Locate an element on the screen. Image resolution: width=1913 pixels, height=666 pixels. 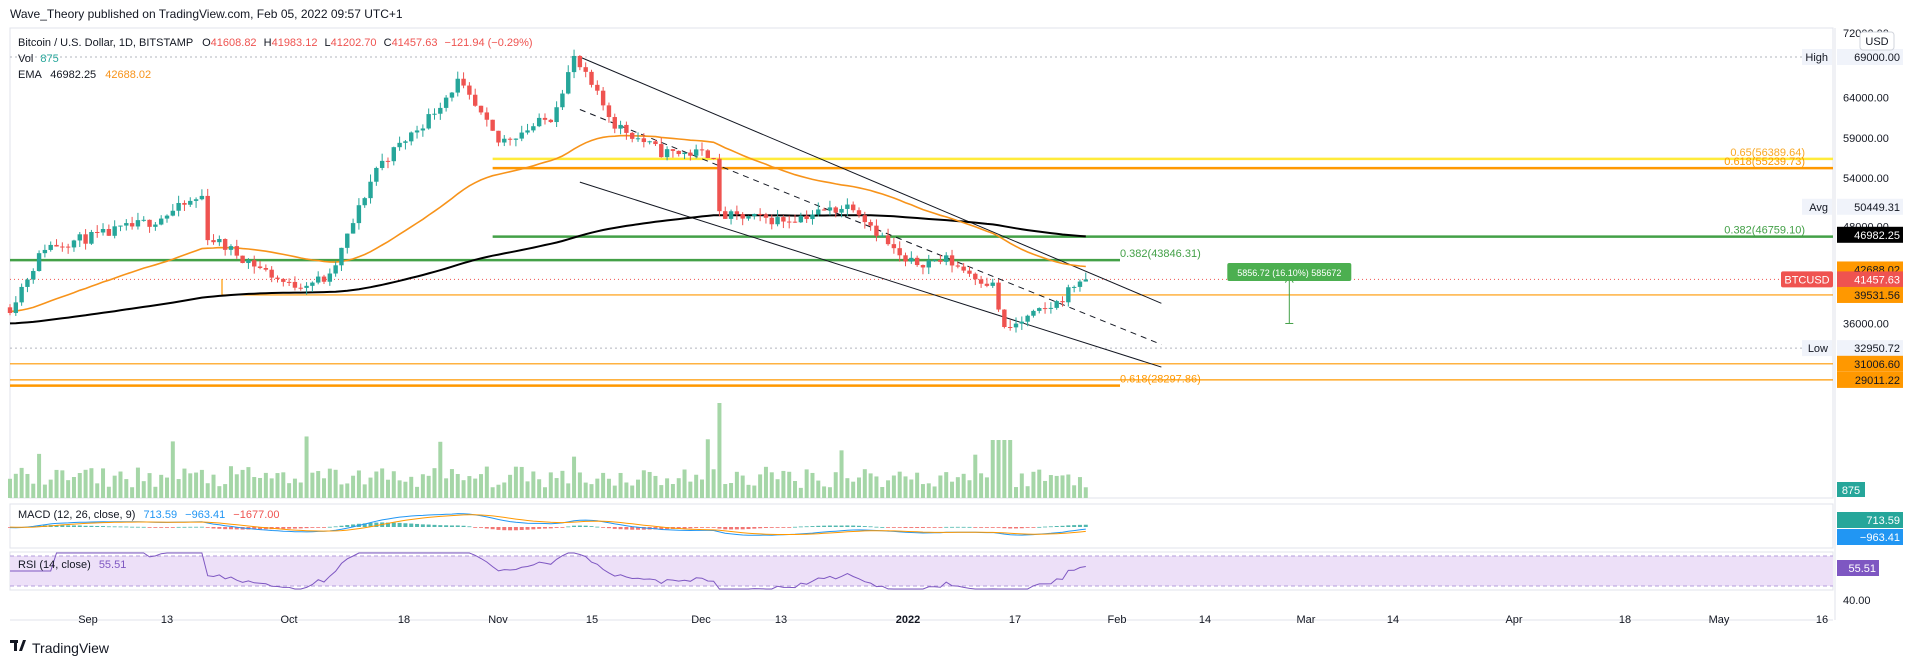
measure-tool: 5856.72 (16.10%) 585672 is located at coordinates (1289, 293).